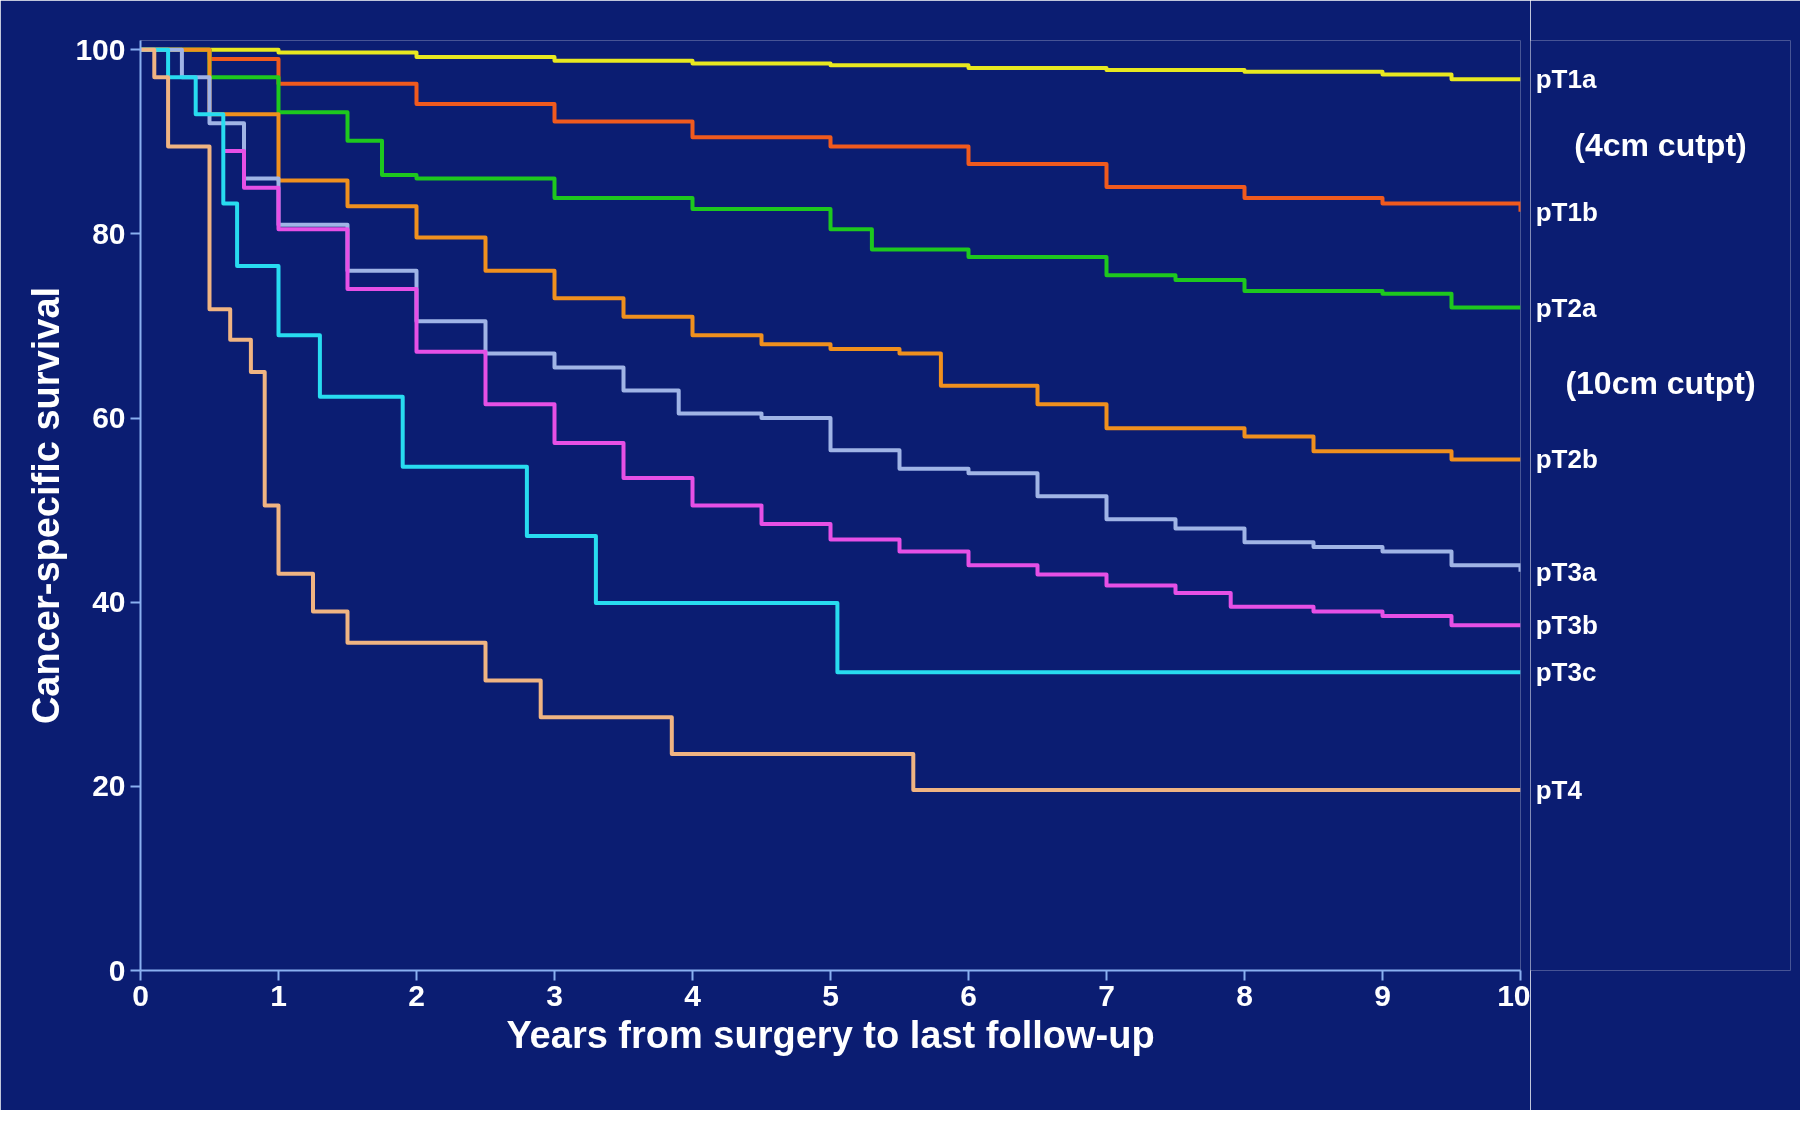 The width and height of the screenshot is (1816, 1128). What do you see at coordinates (278, 995) in the screenshot?
I see `x-tick-label: 1` at bounding box center [278, 995].